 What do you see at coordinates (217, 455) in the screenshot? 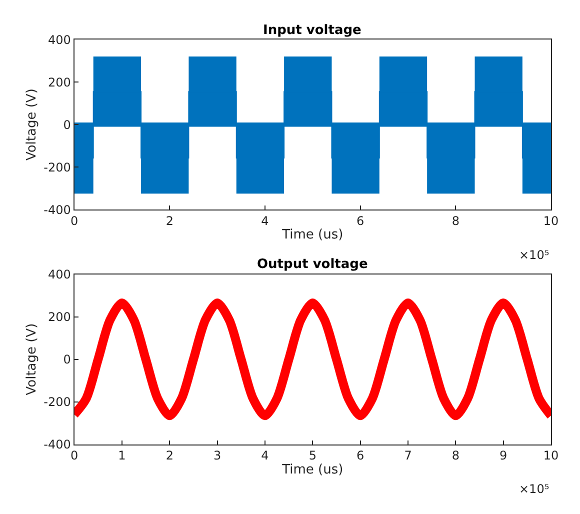
I see `x-tick-label: 3` at bounding box center [217, 455].